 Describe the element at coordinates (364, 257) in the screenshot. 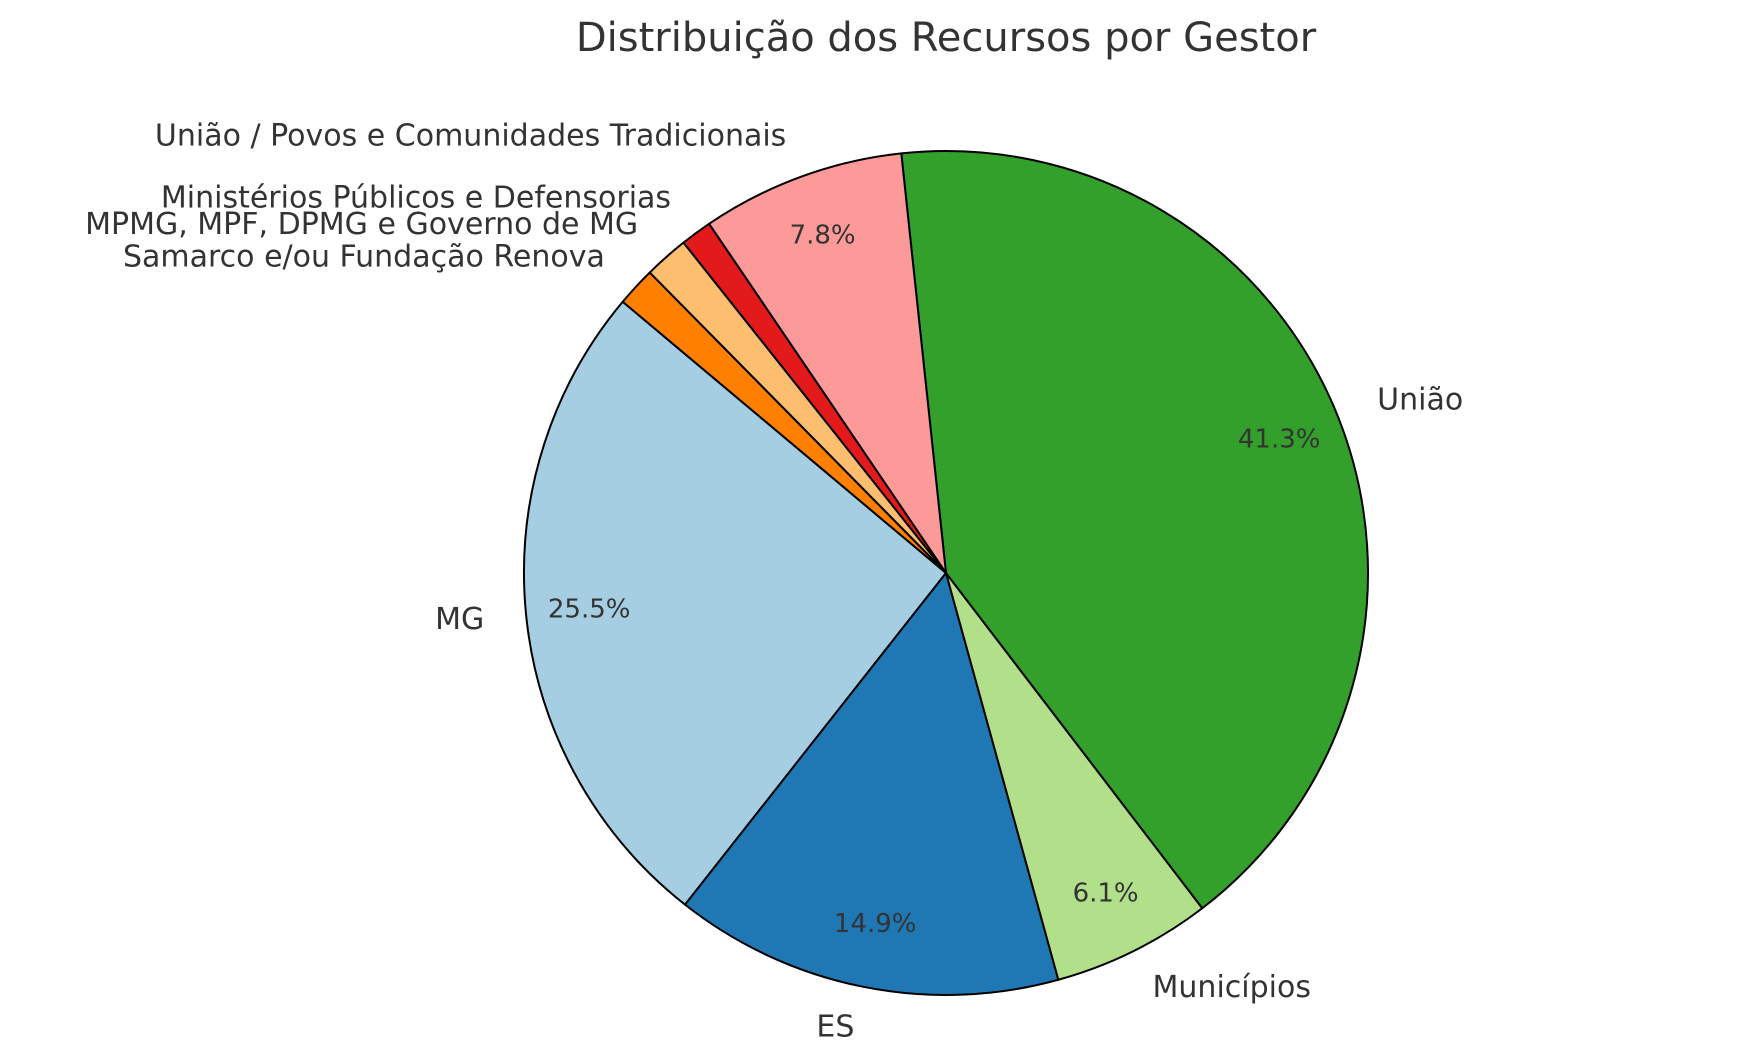

I see `slice-label: Samarco e/ou Fundação Renova` at that location.